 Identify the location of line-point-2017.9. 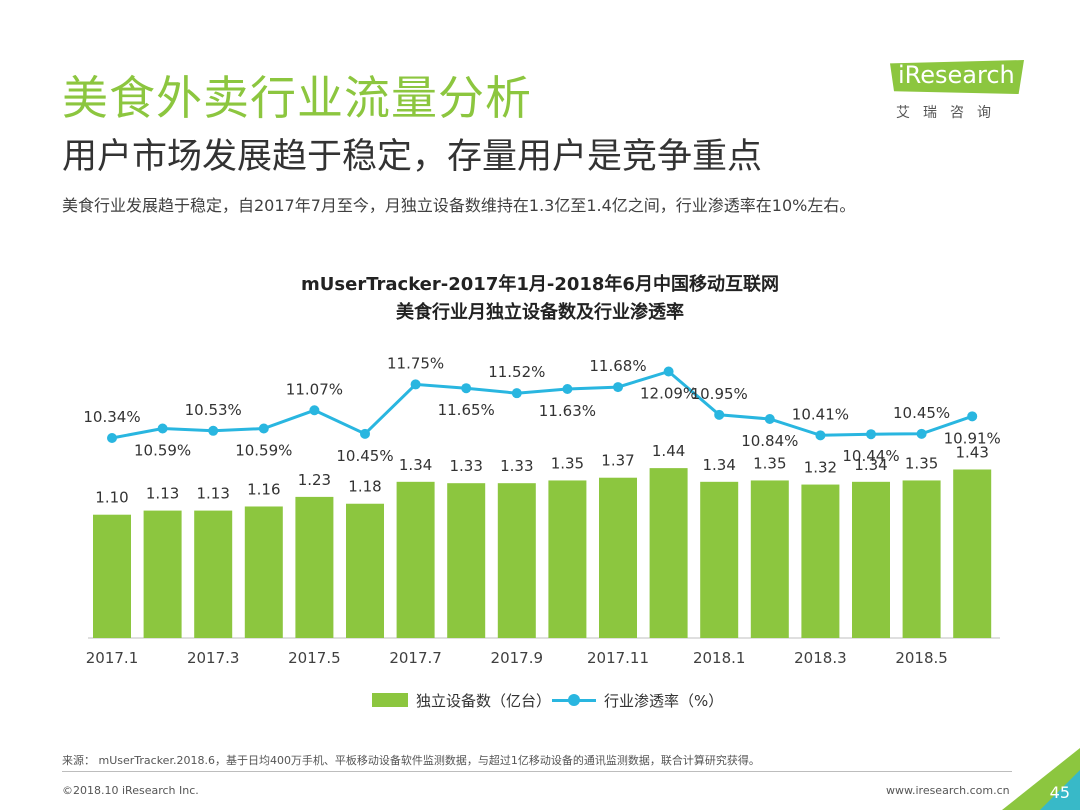
(516, 393).